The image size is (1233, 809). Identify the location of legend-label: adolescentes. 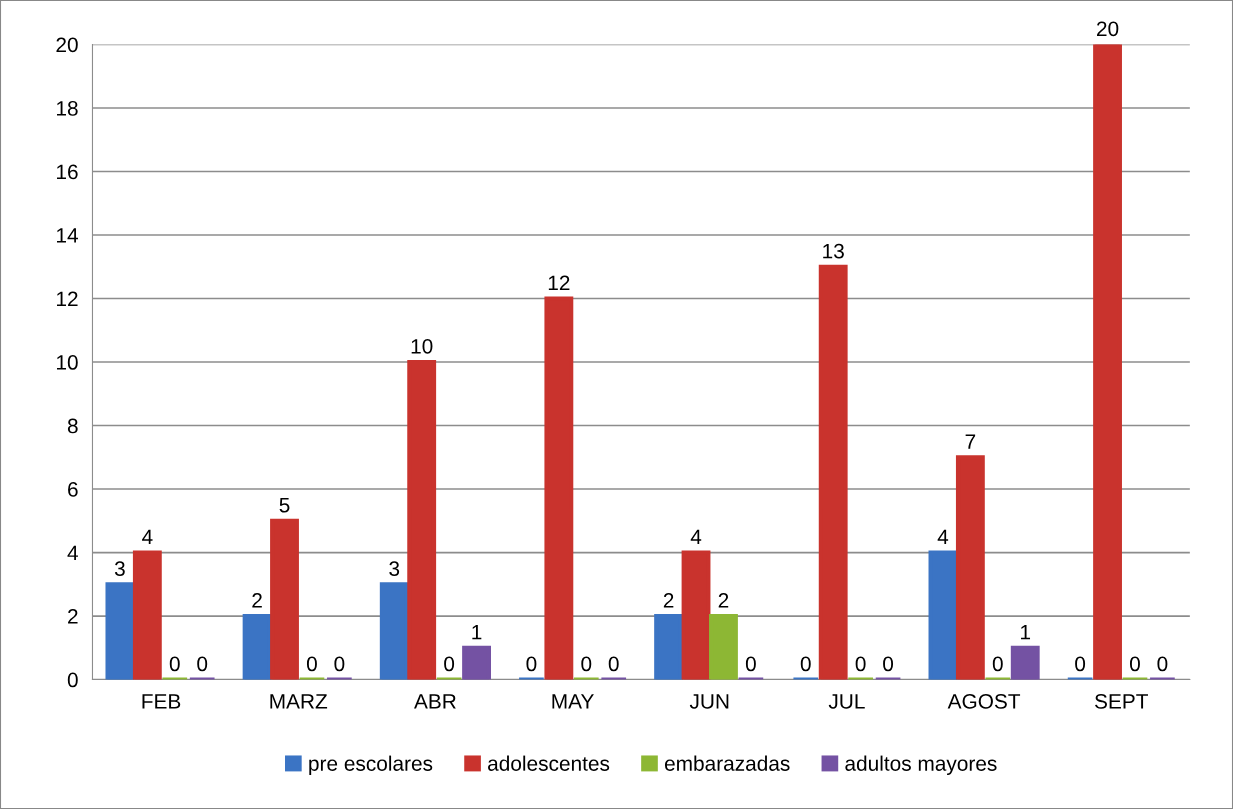
(549, 763).